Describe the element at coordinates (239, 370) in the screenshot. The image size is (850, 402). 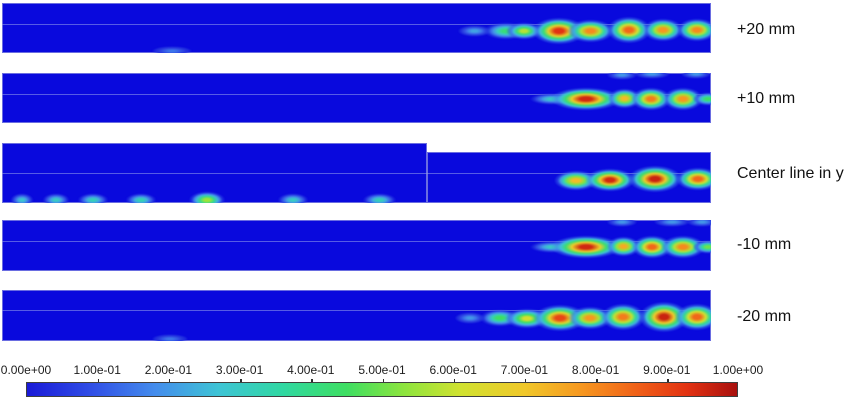
I see `colorbar-tick-label: 3.00e-01` at that location.